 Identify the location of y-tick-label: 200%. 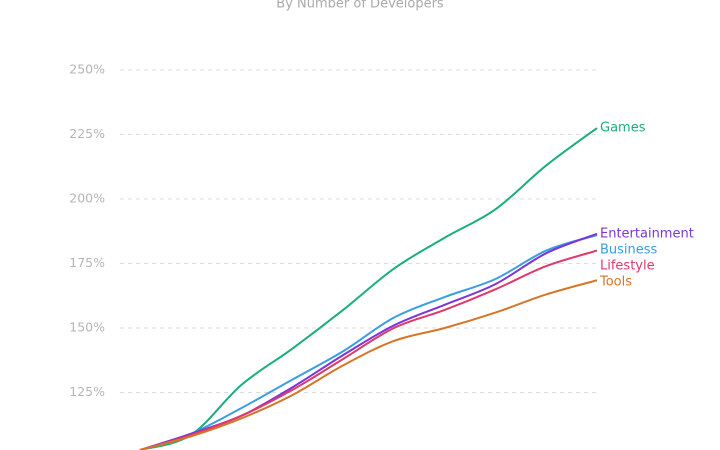
(87, 198).